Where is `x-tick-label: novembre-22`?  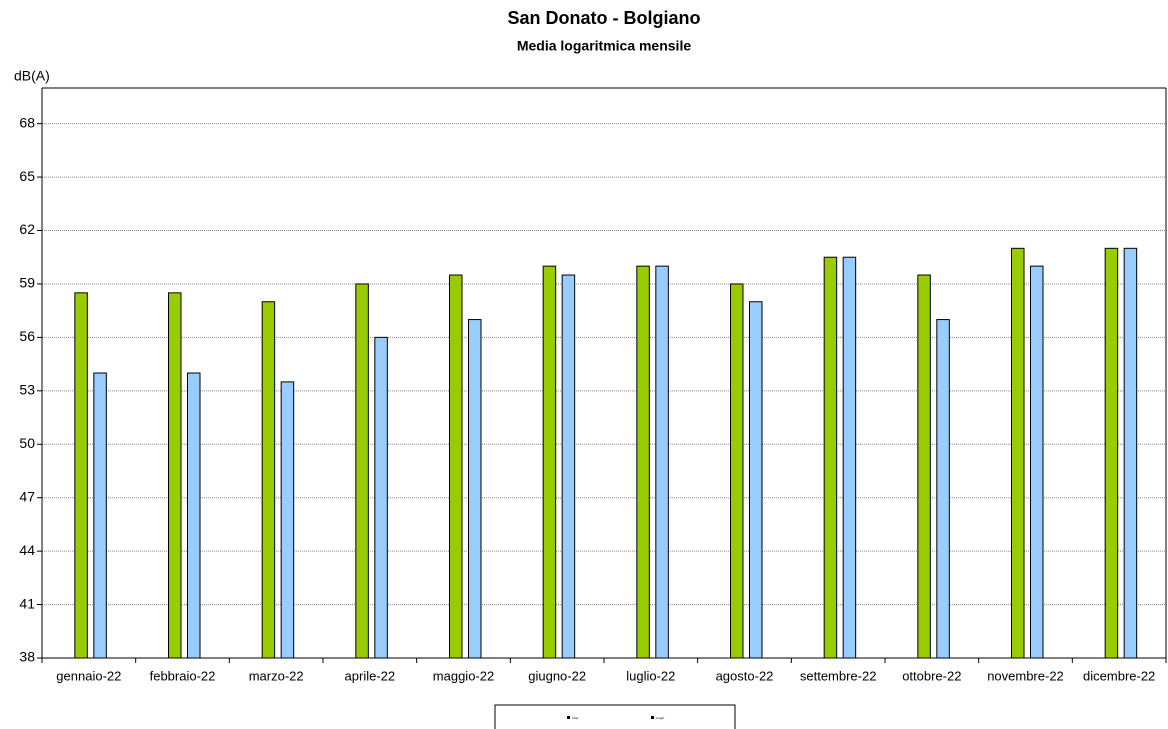 x-tick-label: novembre-22 is located at coordinates (1025, 675).